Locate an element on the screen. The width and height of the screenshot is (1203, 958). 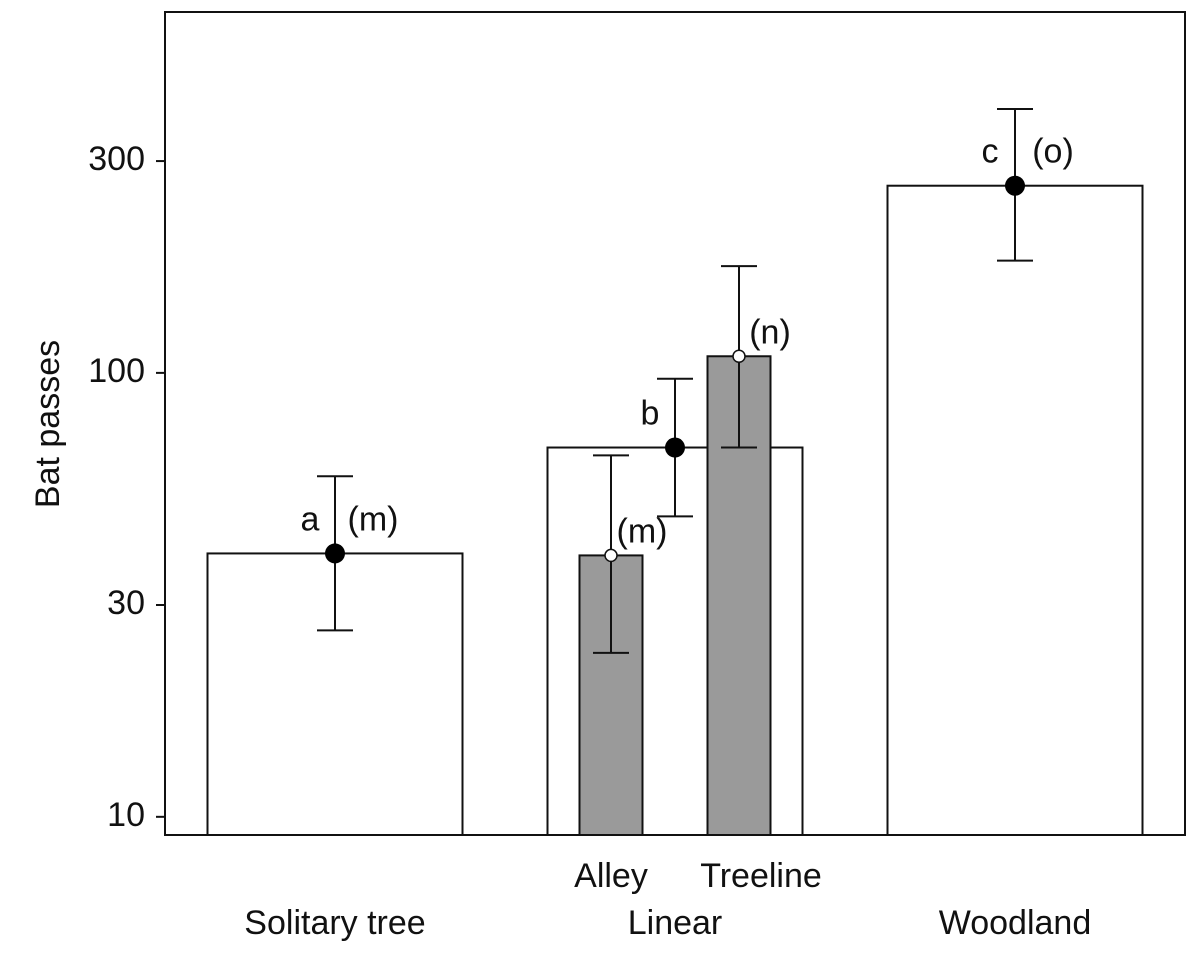
x-tick-label: Linear is located at coordinates (675, 923).